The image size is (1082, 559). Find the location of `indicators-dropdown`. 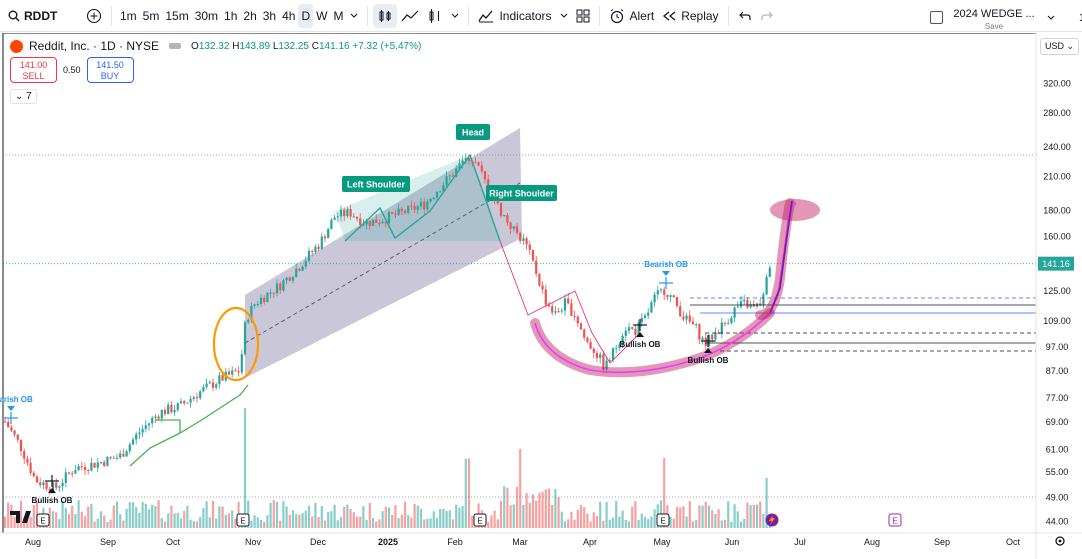

indicators-dropdown is located at coordinates (564, 16).